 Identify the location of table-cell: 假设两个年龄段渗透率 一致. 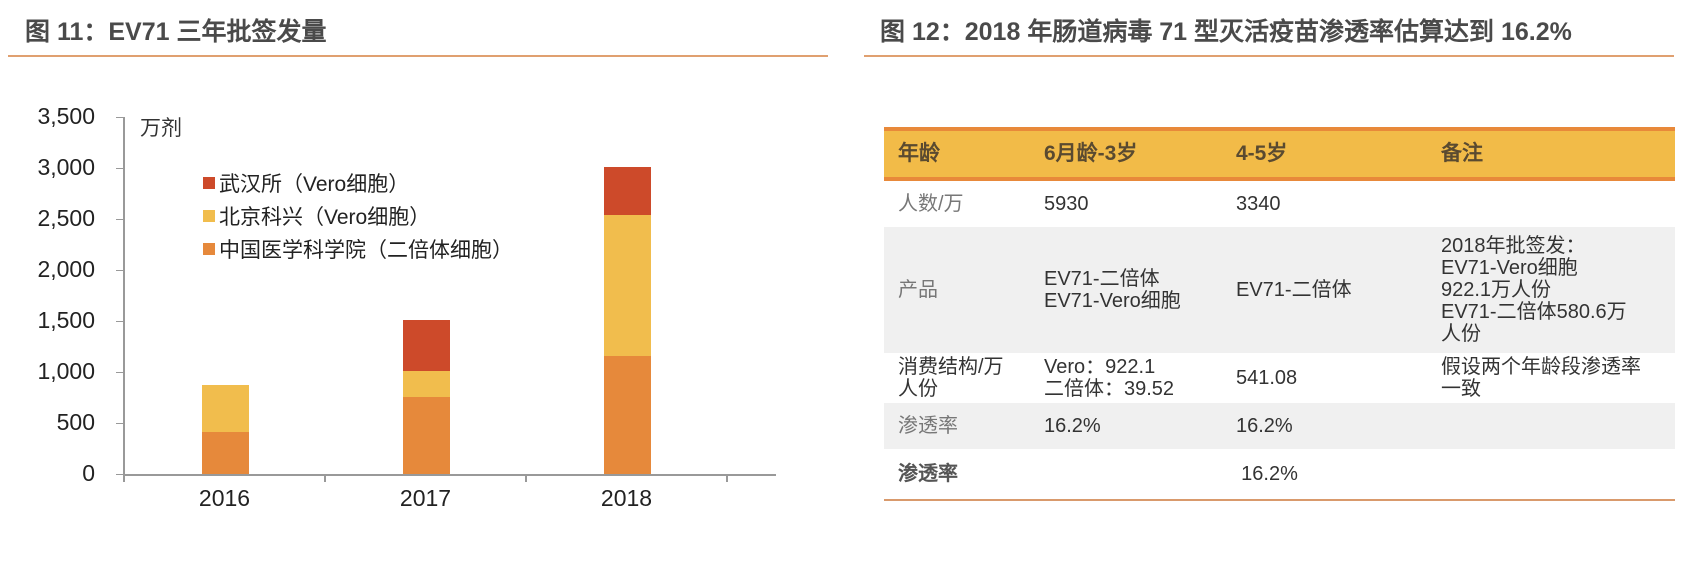
(1541, 378).